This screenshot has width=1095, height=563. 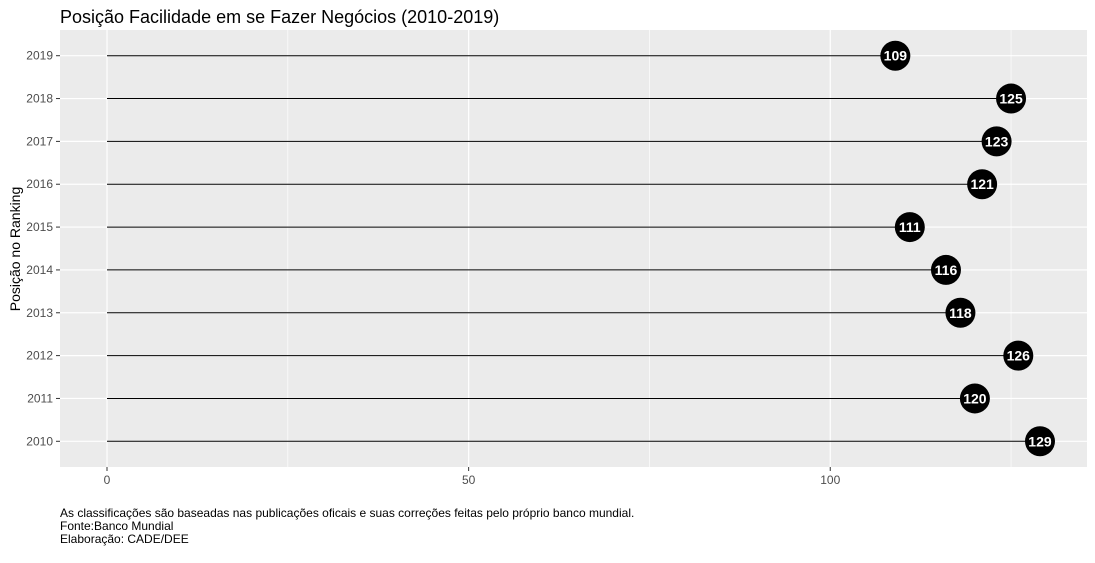 I want to click on x-tick-label: 50, so click(x=469, y=480).